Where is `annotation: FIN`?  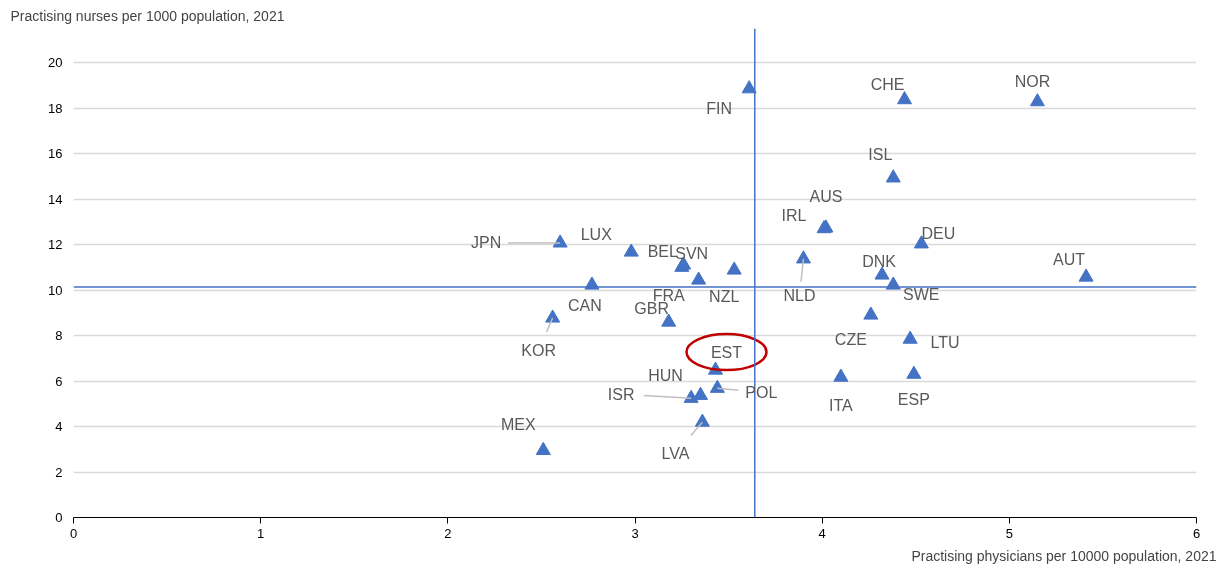 annotation: FIN is located at coordinates (719, 109).